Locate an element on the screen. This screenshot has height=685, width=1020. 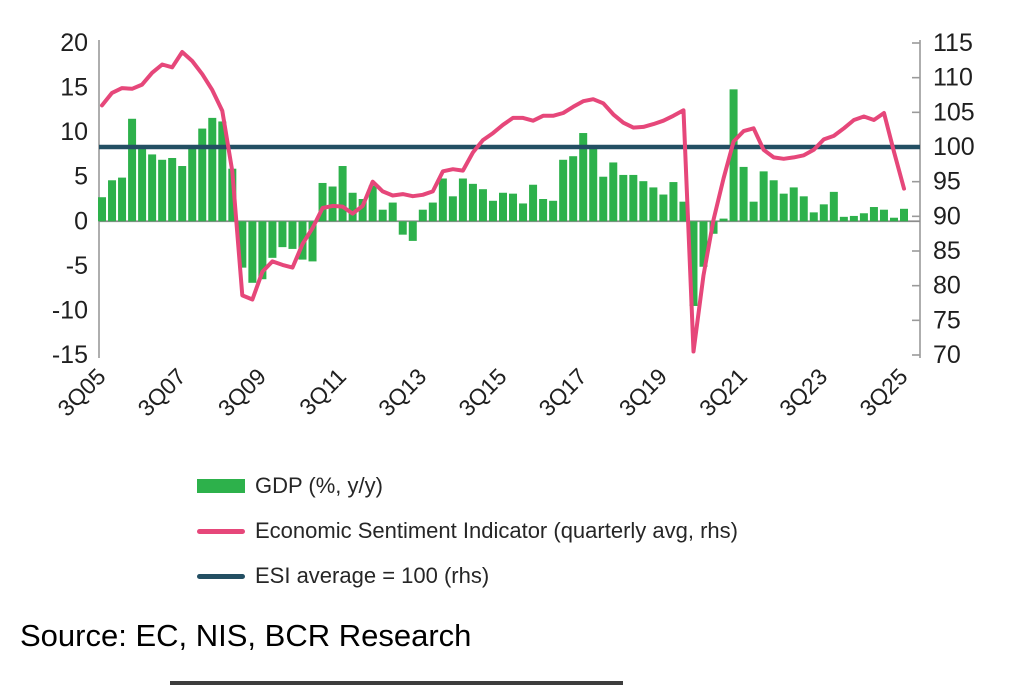
right-axis-tick-label: 90 is located at coordinates (947, 216).